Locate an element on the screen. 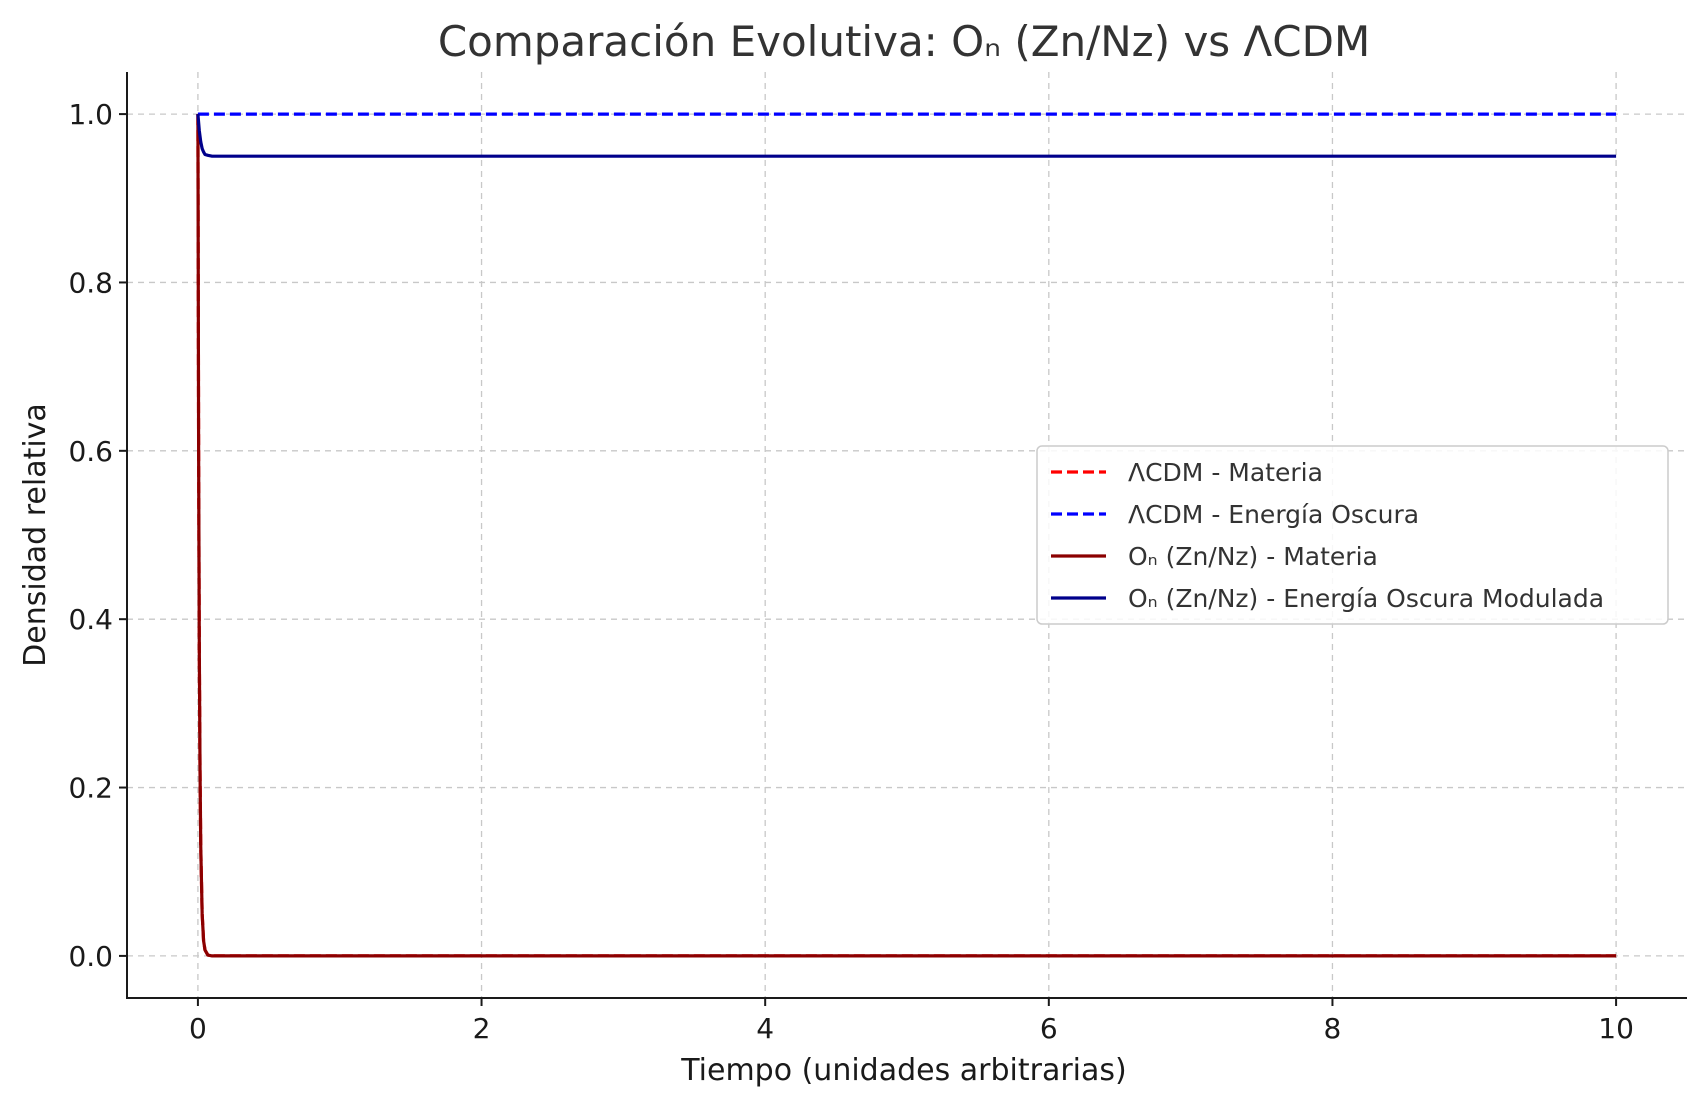 The height and width of the screenshot is (1103, 1697). y-tick-label: 0.2 is located at coordinates (90, 788).